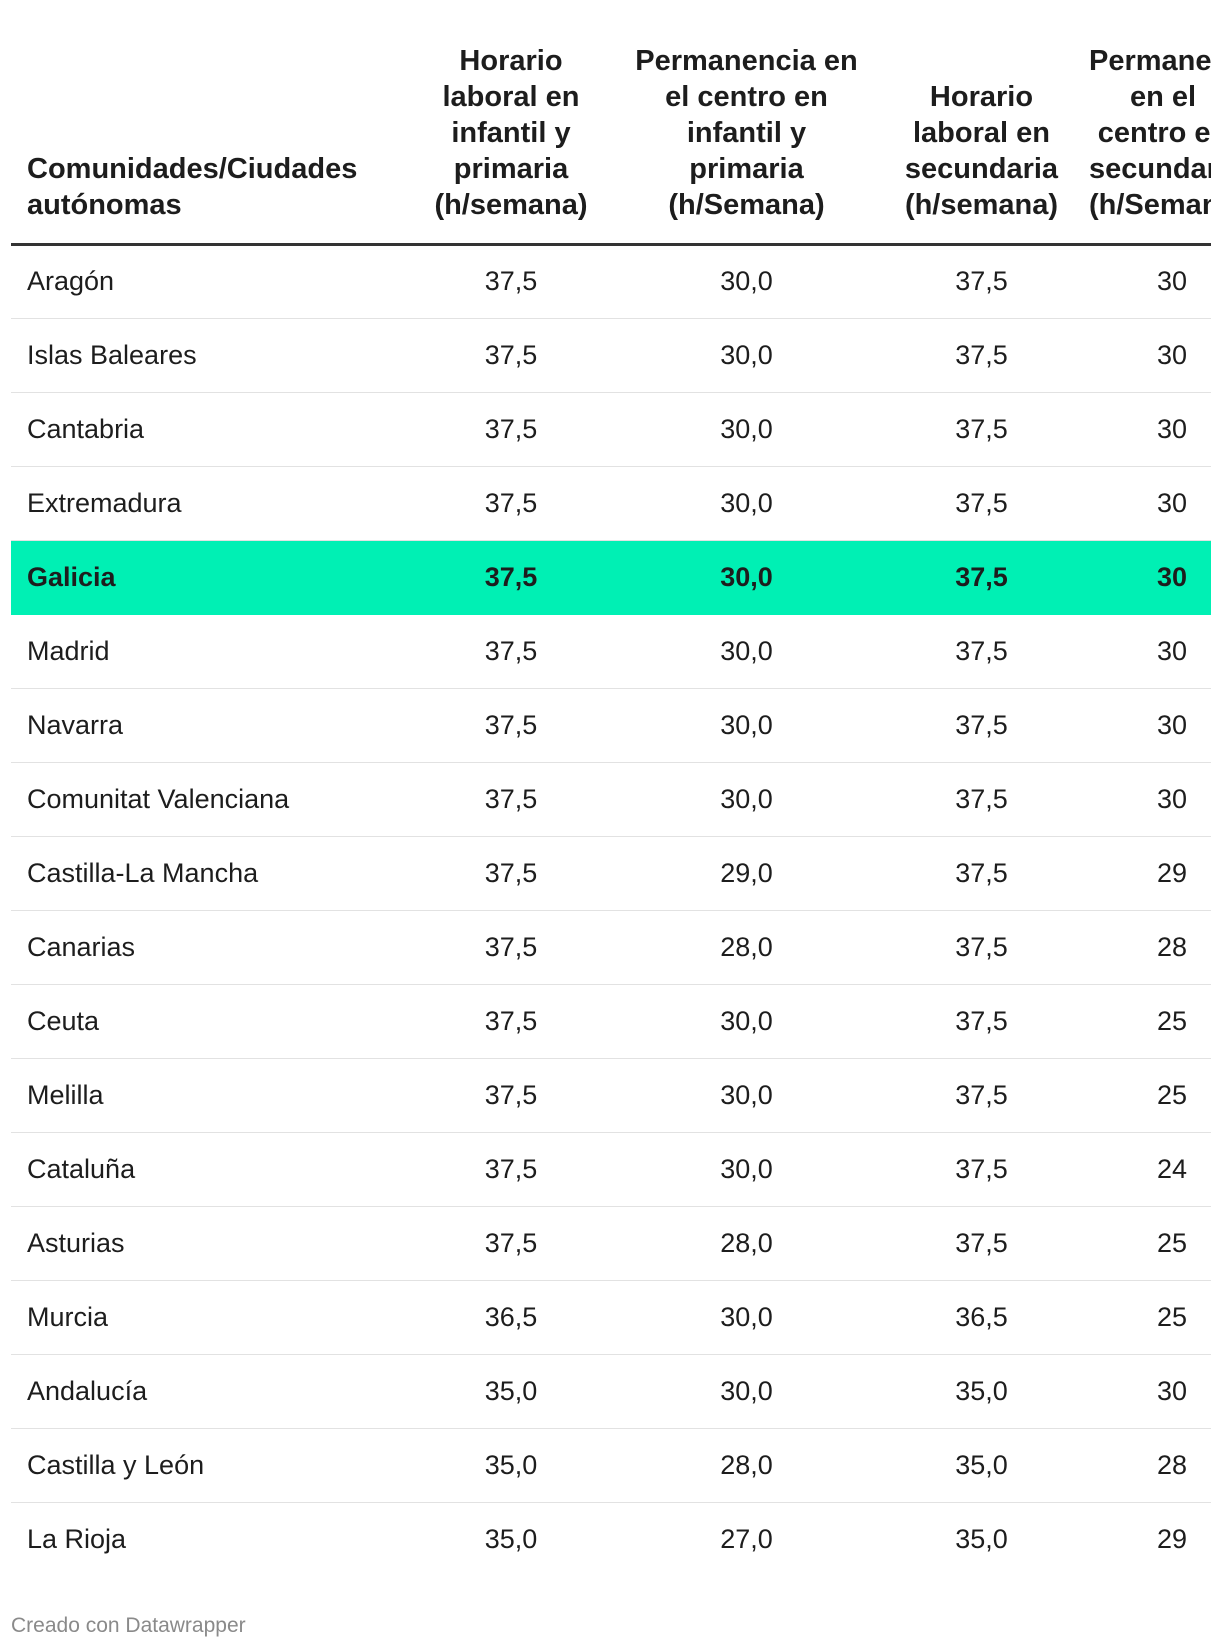 The image size is (1220, 1652). I want to click on region-name-cell: Madrid, so click(207, 651).